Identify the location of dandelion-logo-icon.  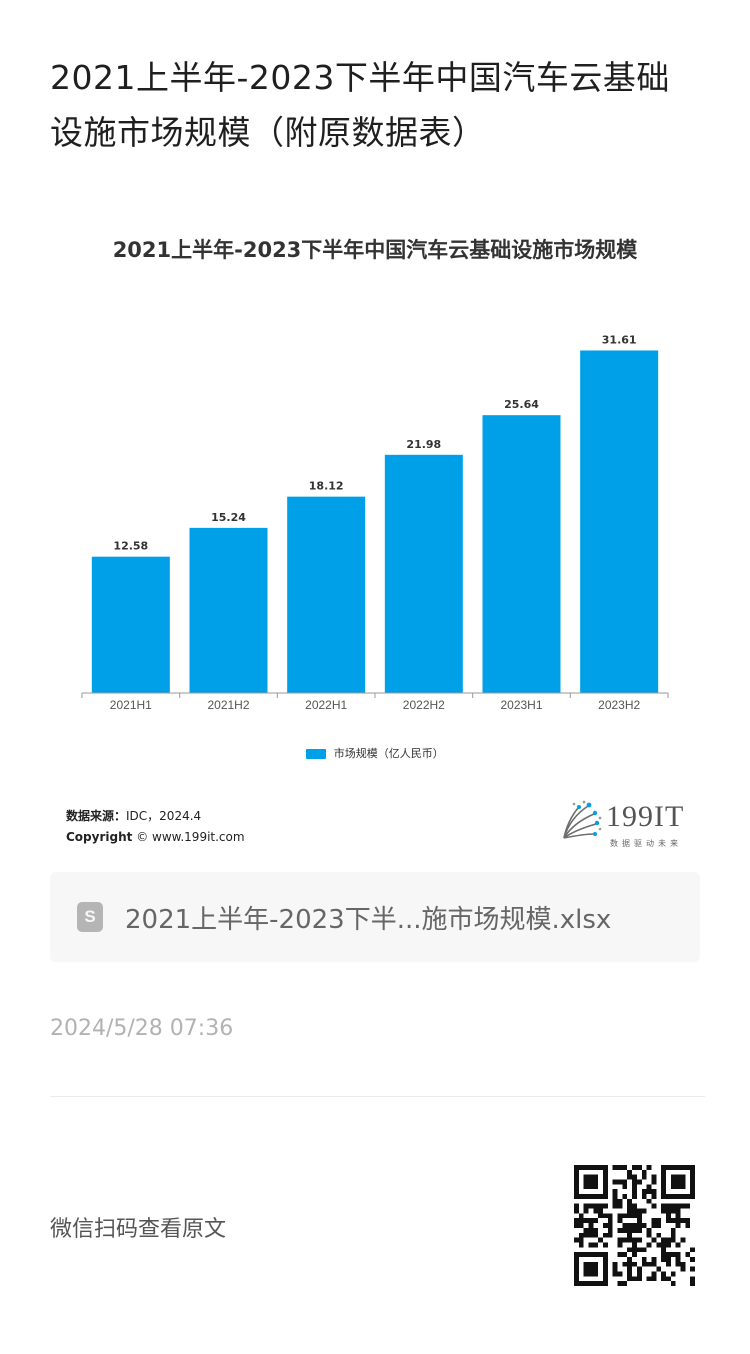
(582, 819).